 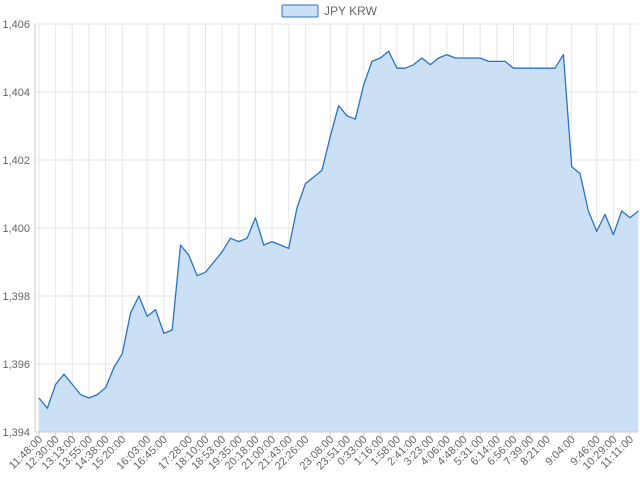 What do you see at coordinates (16, 25) in the screenshot?
I see `y-tick-label: 1,406` at bounding box center [16, 25].